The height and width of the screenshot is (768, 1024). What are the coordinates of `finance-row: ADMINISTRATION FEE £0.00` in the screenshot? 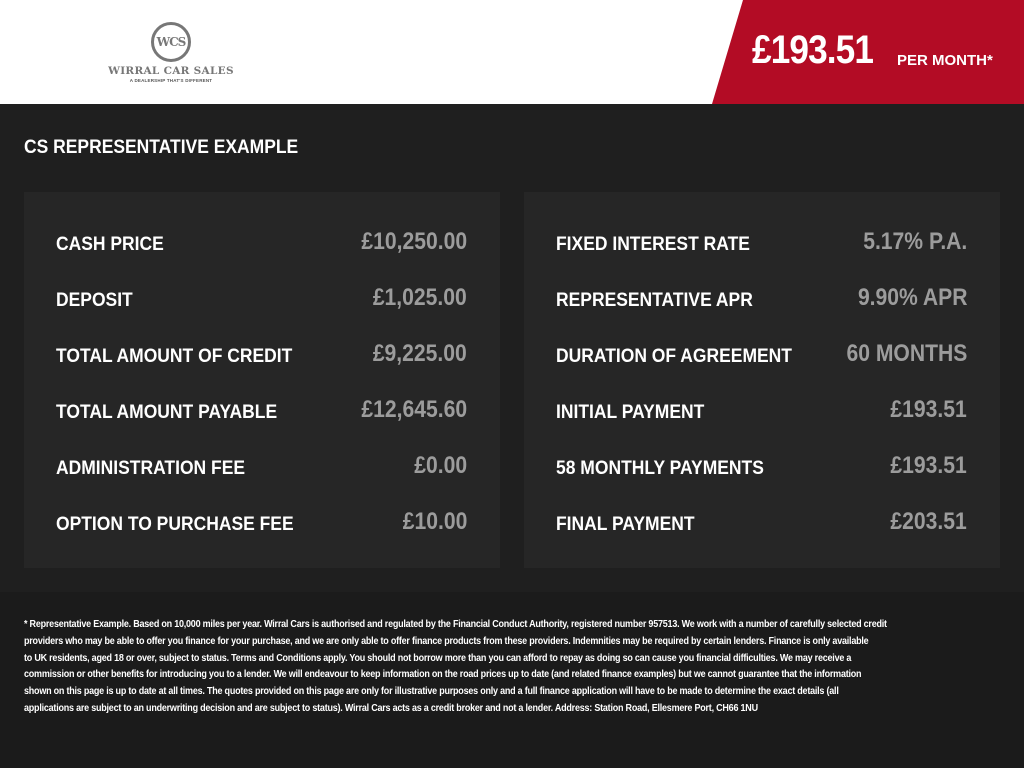 It's located at (261, 467).